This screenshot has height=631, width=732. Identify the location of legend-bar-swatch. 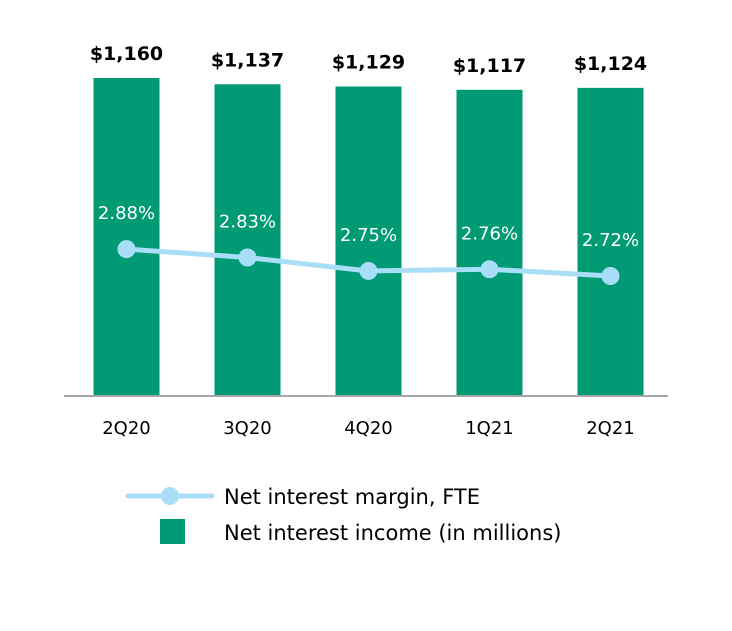
(172, 531).